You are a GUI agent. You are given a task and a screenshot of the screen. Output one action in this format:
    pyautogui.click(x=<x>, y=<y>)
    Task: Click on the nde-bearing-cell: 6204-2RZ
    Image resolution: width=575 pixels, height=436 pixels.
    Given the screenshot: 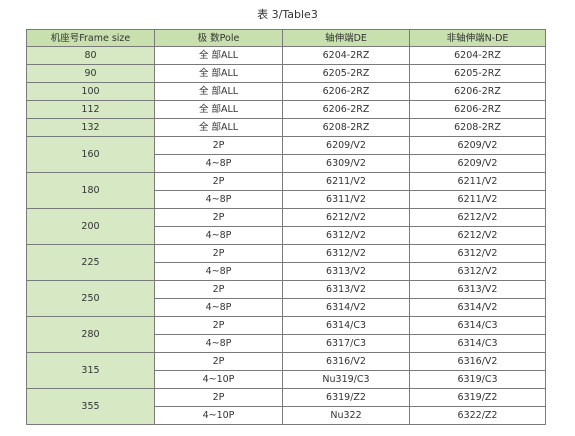 What is the action you would take?
    pyautogui.click(x=477, y=55)
    